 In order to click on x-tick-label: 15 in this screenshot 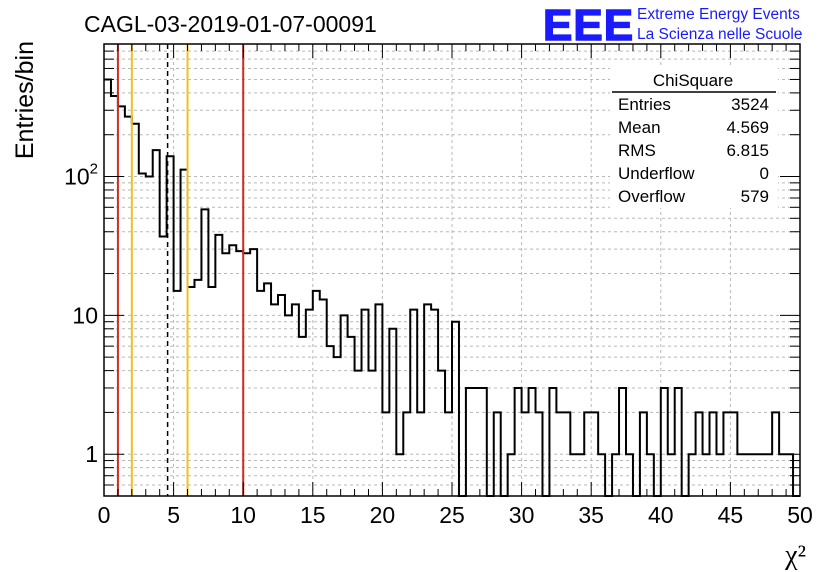, I will do `click(313, 515)`.